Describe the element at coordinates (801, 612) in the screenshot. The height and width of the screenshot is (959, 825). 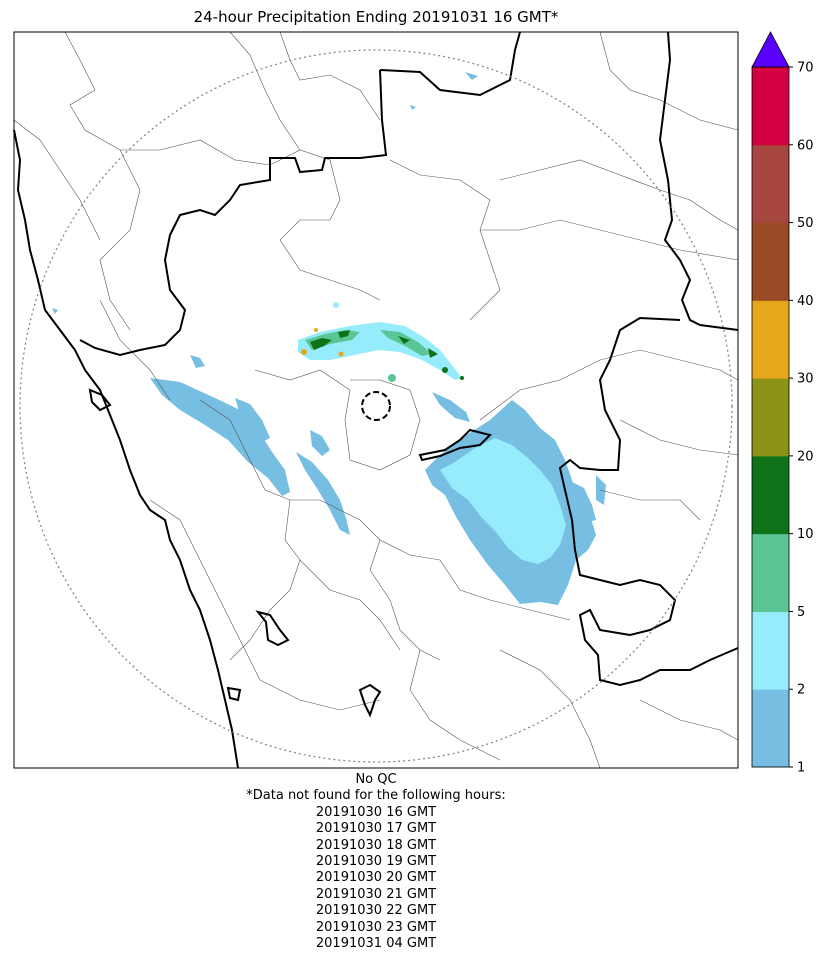
I see `colorbar-tick-label: 5` at that location.